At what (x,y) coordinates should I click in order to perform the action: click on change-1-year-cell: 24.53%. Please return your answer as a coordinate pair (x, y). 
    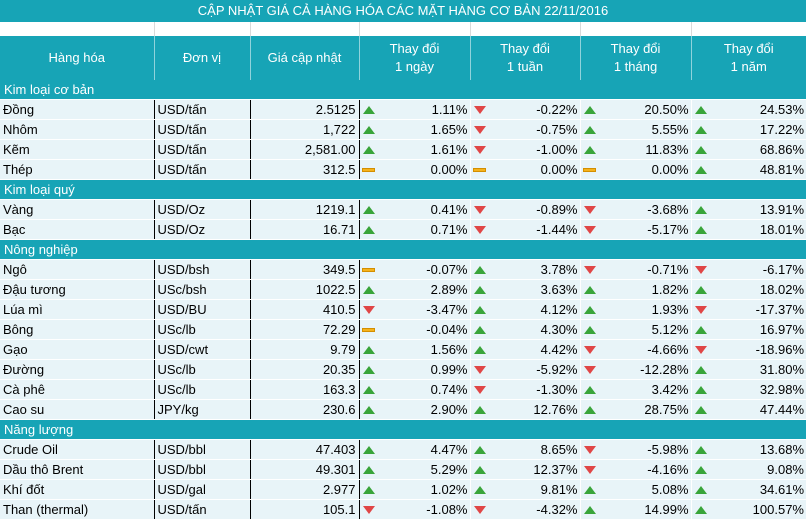
    Looking at the image, I should click on (748, 109).